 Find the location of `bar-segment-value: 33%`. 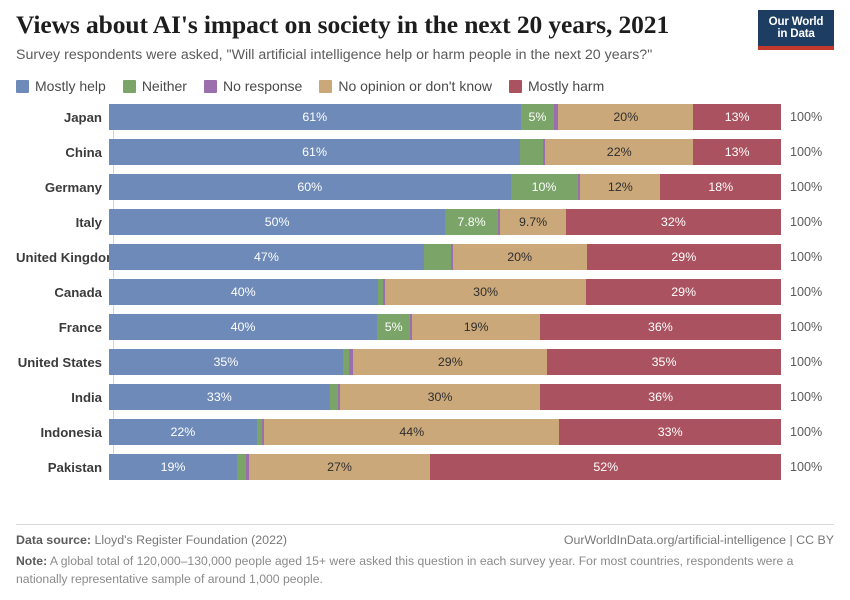

bar-segment-value: 33% is located at coordinates (219, 397).